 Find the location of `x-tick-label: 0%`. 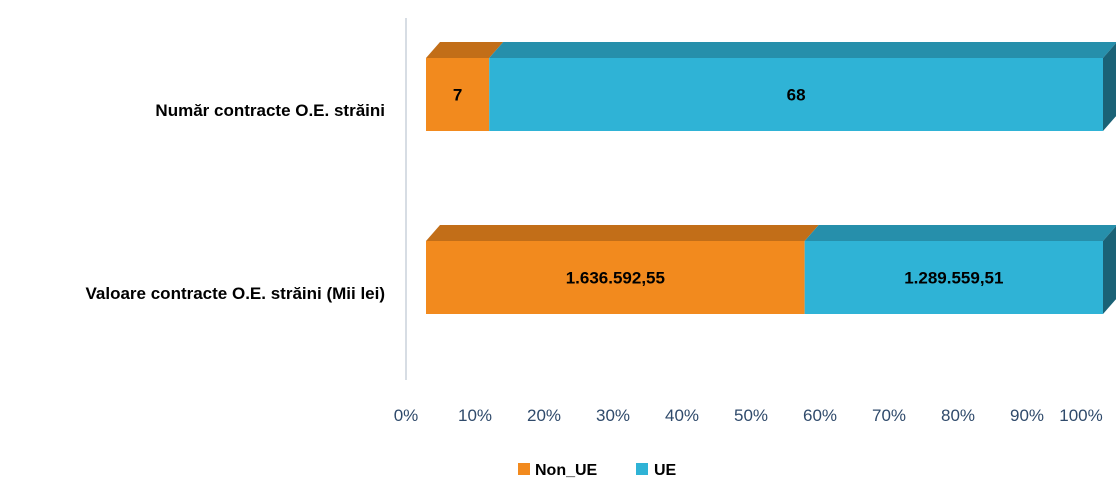

x-tick-label: 0% is located at coordinates (406, 415).